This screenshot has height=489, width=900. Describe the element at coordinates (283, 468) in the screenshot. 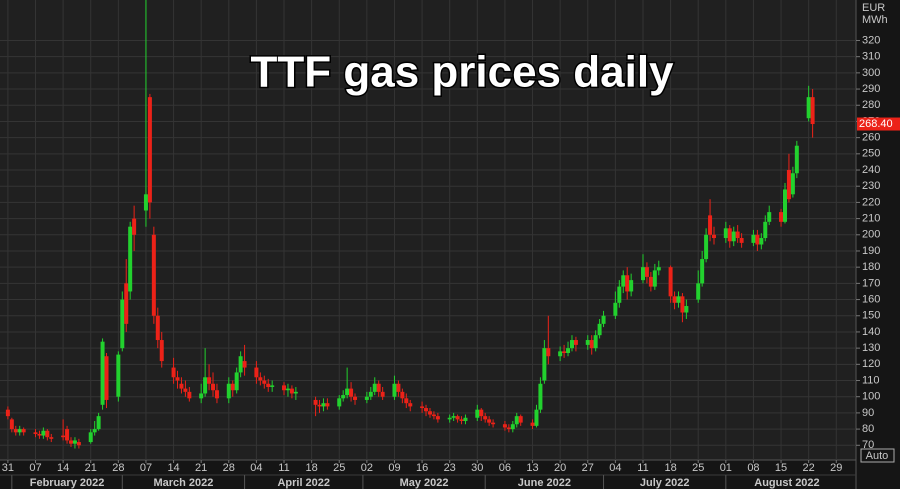

I see `x-tick-label: 11` at that location.